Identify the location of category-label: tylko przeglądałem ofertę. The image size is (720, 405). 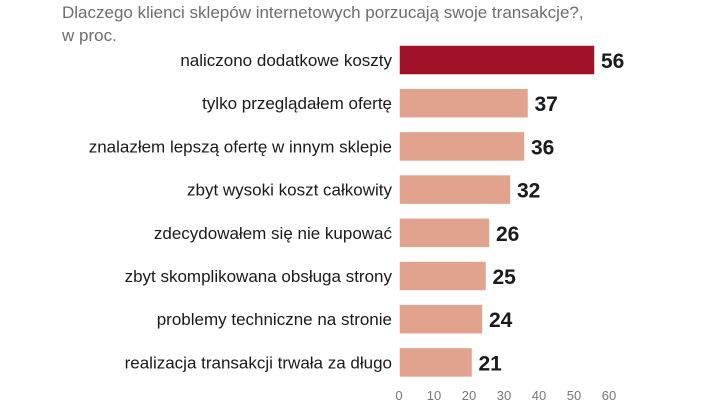
(297, 103).